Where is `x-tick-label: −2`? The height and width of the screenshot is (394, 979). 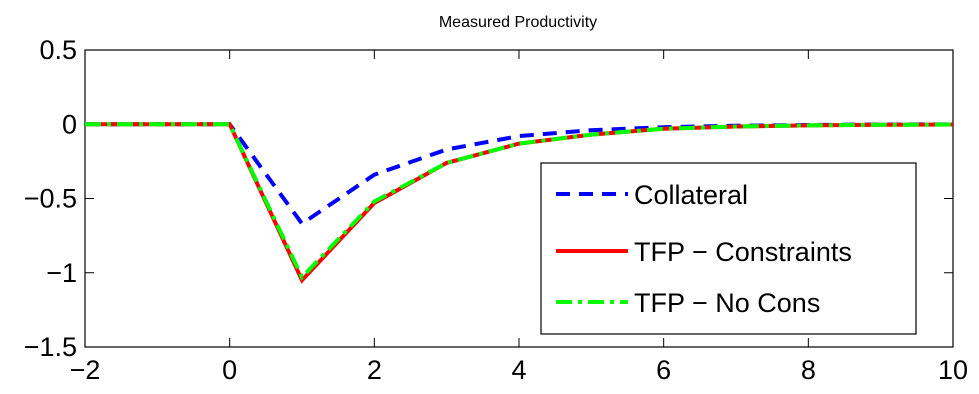
x-tick-label: −2 is located at coordinates (85, 370).